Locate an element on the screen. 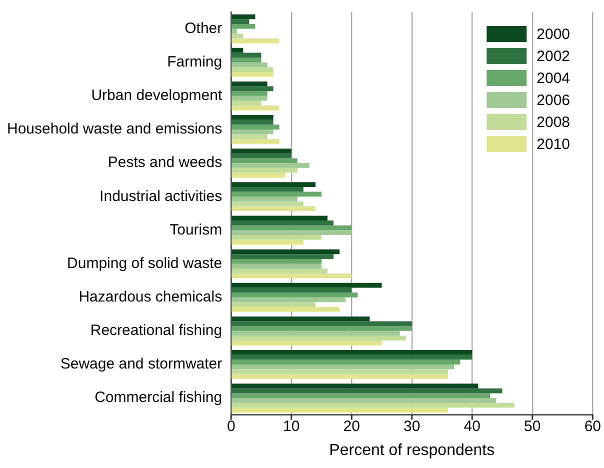 The height and width of the screenshot is (468, 604). x-axis-title: Percent of respondents is located at coordinates (412, 450).